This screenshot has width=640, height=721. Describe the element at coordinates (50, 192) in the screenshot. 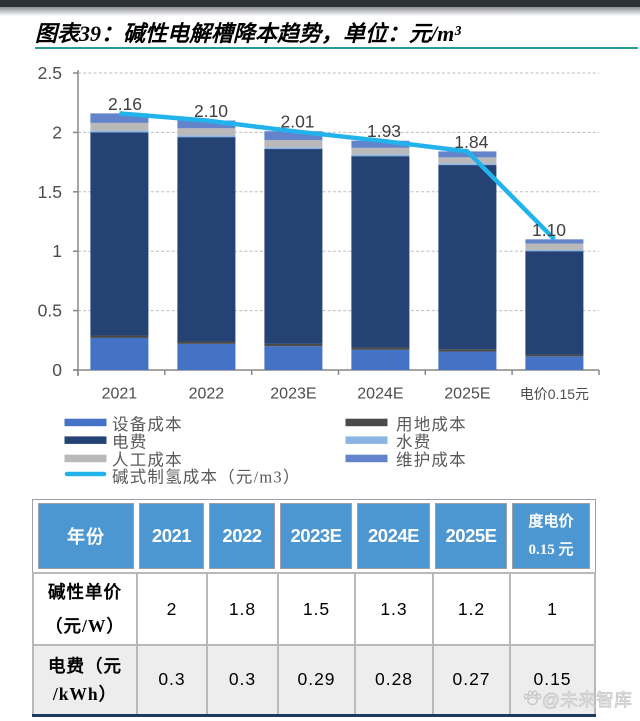

I see `svg-text: 1.5` at that location.